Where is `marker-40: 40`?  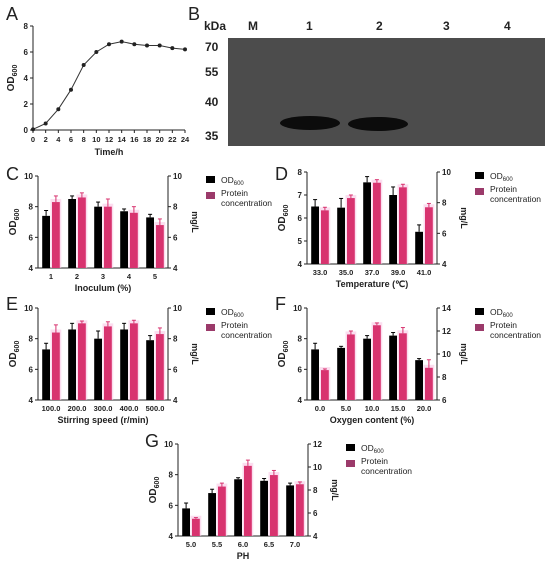 marker-40: 40 is located at coordinates (212, 102).